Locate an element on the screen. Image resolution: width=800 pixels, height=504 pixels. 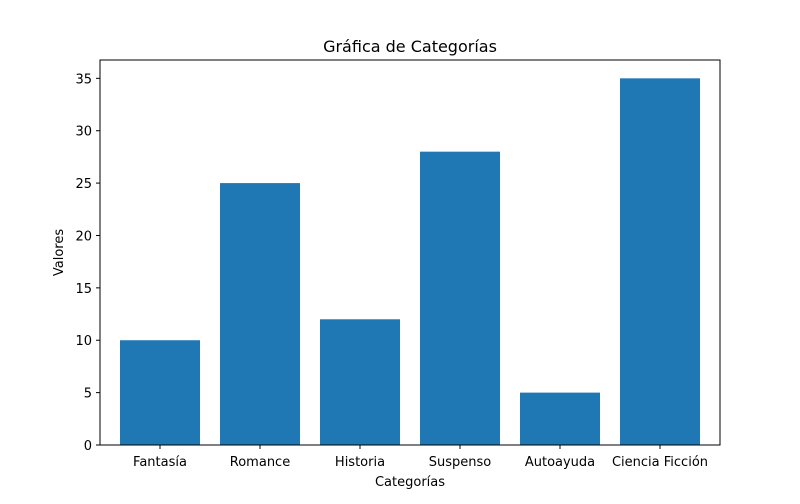
y-tick-label-5: 25 is located at coordinates (83, 184).